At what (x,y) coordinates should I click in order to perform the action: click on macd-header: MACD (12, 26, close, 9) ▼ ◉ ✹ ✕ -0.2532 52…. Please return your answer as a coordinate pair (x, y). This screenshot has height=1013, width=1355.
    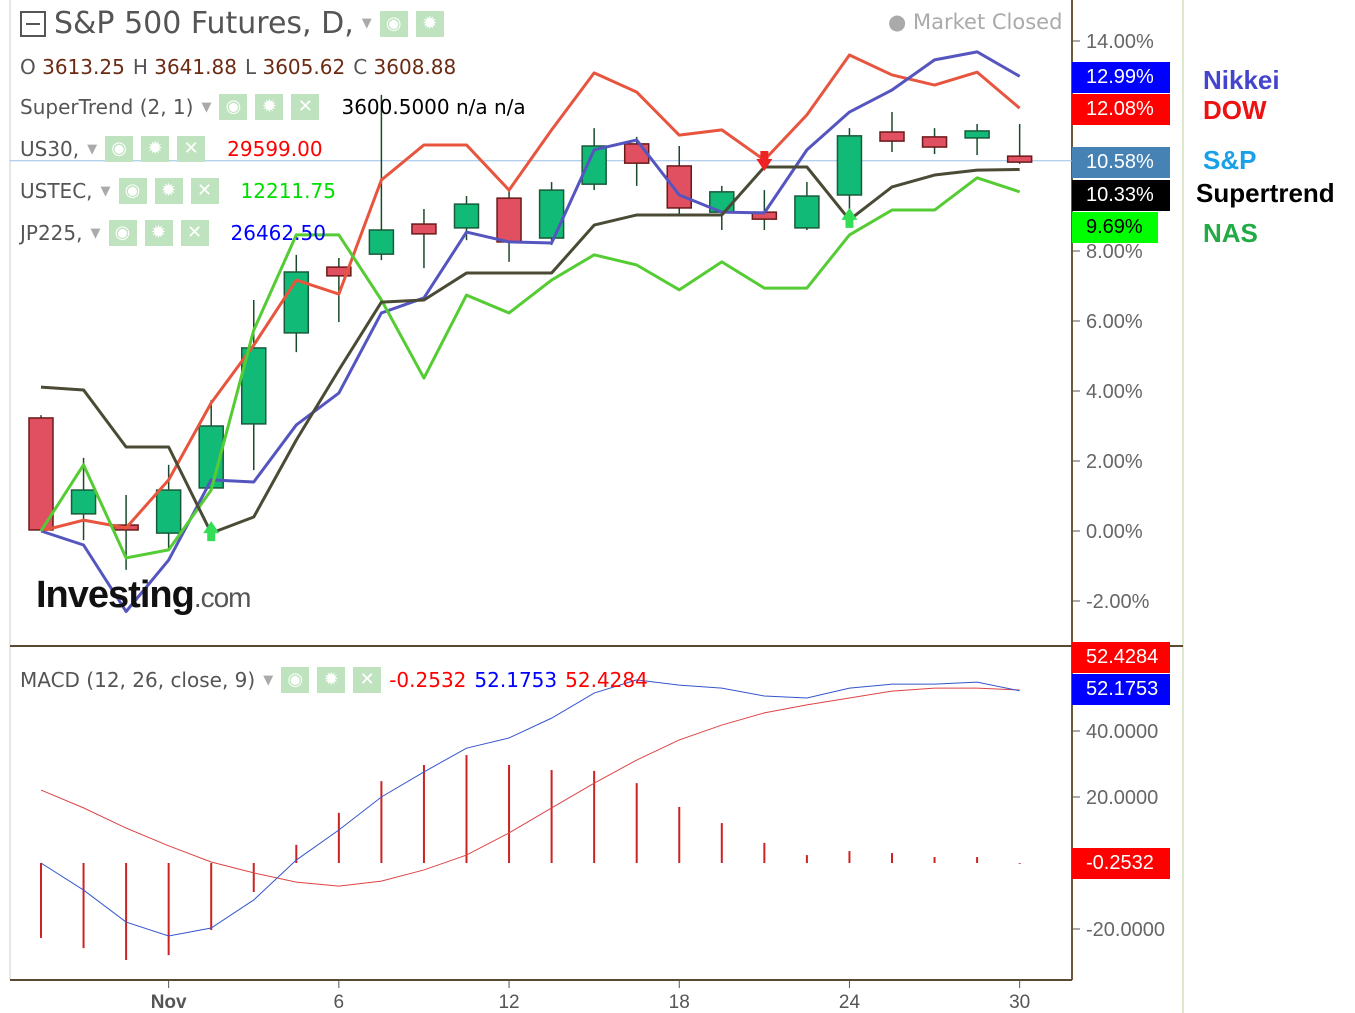
    Looking at the image, I should click on (334, 680).